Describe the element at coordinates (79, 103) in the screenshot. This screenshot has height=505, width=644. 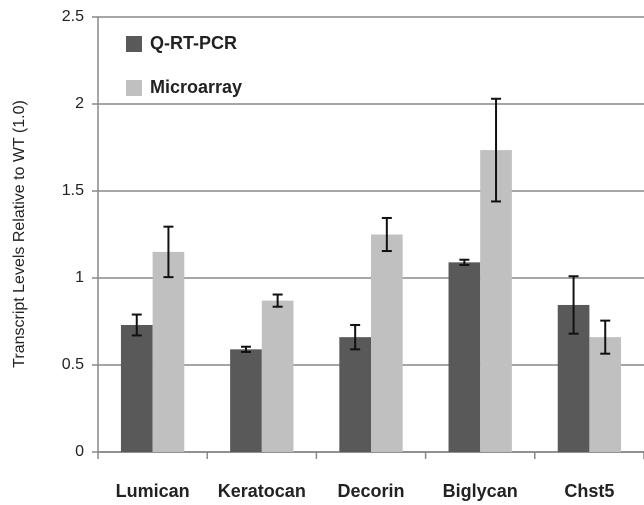
I see `y-tick-label: 2` at that location.